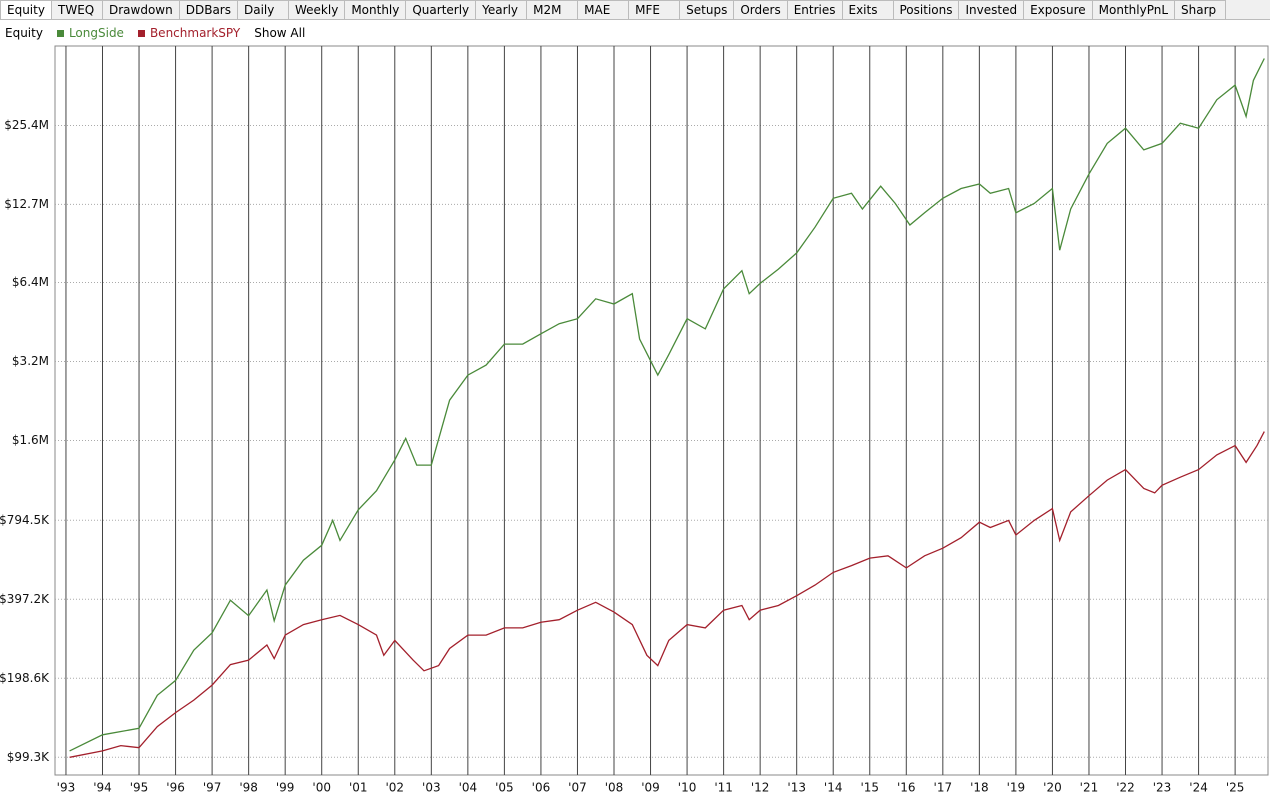  Describe the element at coordinates (654, 9) in the screenshot. I see `tab: MFE` at that location.